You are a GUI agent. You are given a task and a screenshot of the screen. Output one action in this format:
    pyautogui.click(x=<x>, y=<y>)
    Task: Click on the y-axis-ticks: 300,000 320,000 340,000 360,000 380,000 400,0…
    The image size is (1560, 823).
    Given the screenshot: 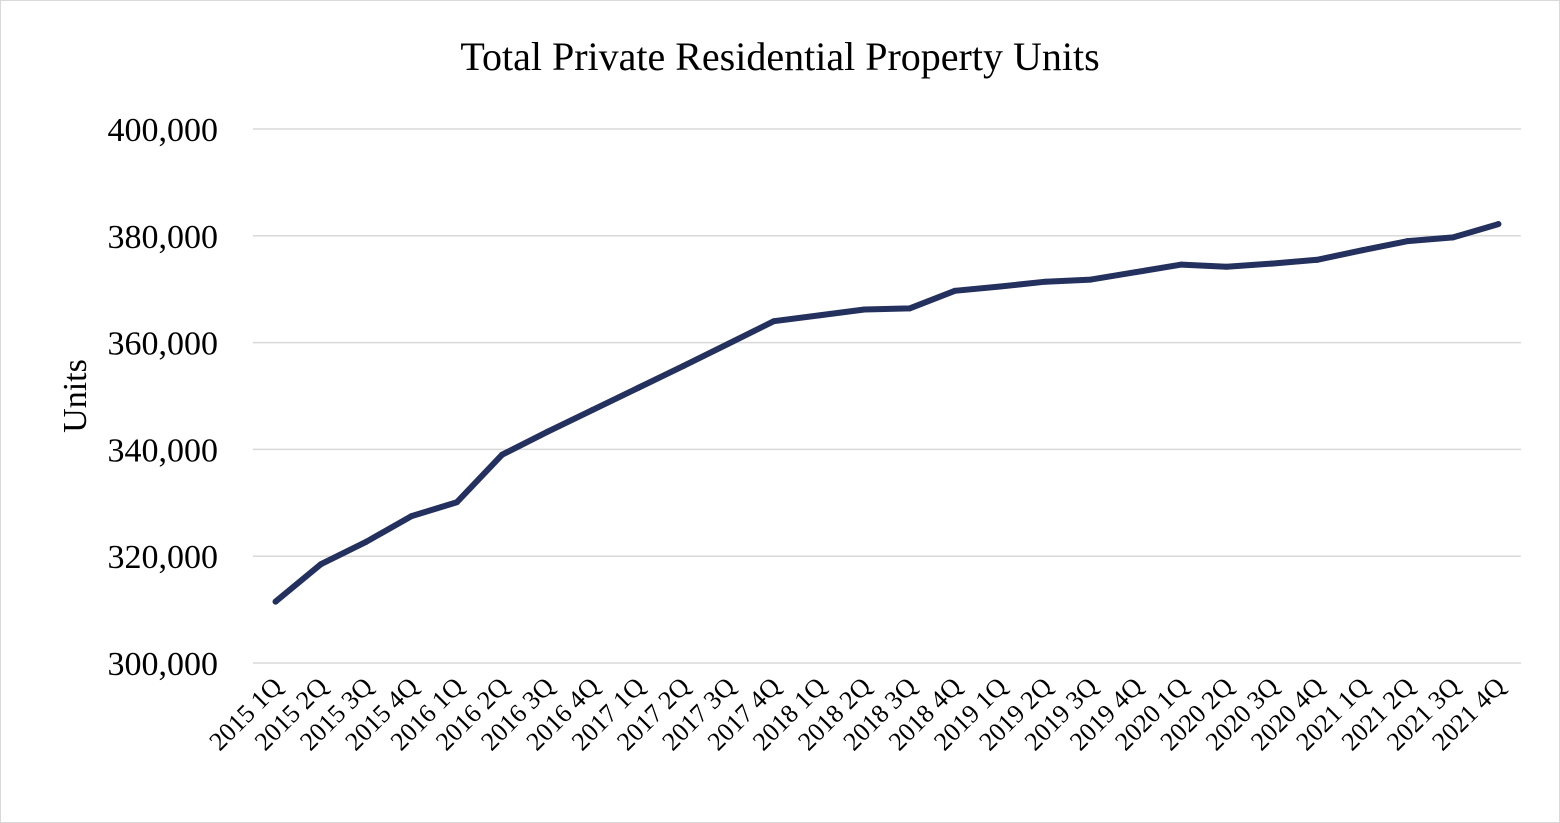 What is the action you would take?
    pyautogui.click(x=163, y=397)
    